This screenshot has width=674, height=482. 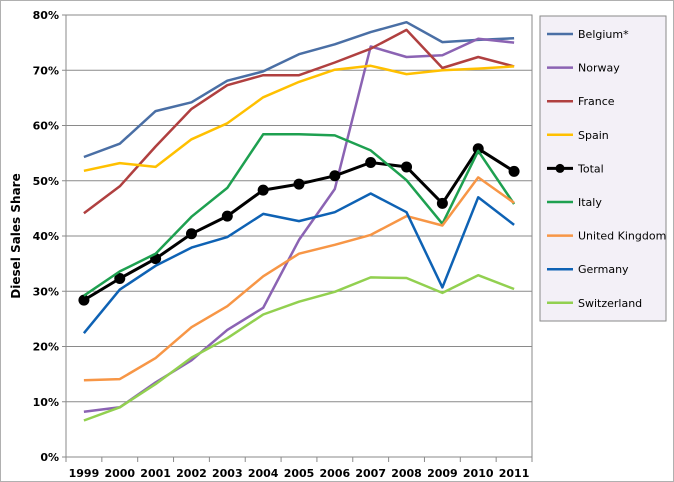 What do you see at coordinates (478, 473) in the screenshot?
I see `x-tick-label: 2010` at bounding box center [478, 473].